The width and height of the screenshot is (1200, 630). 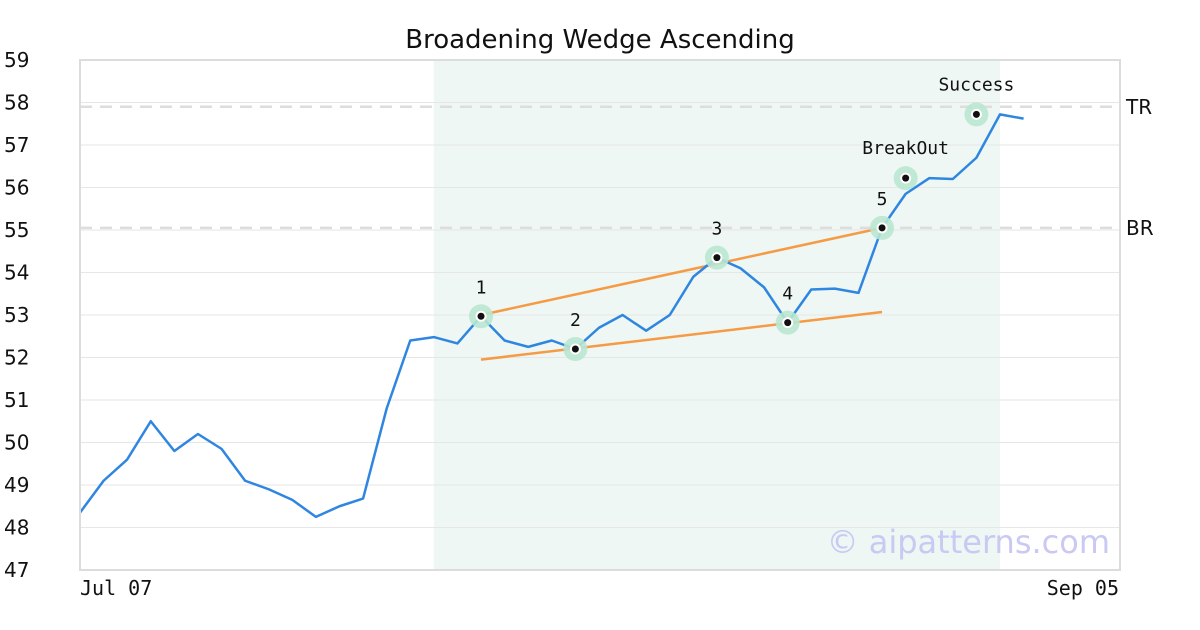 I want to click on y-tick-label: 54, so click(x=16, y=273).